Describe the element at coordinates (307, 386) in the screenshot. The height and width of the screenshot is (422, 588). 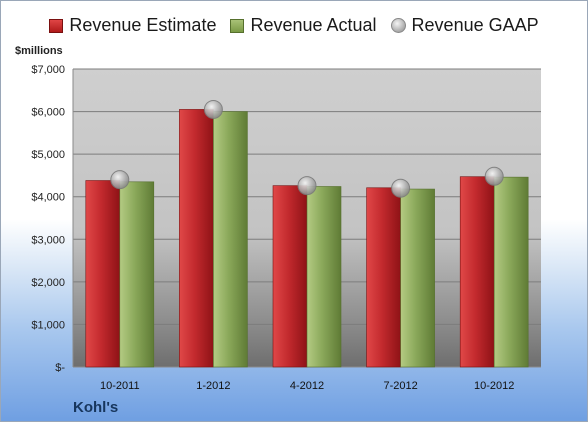
I see `x-tick-label: 4-2012` at that location.